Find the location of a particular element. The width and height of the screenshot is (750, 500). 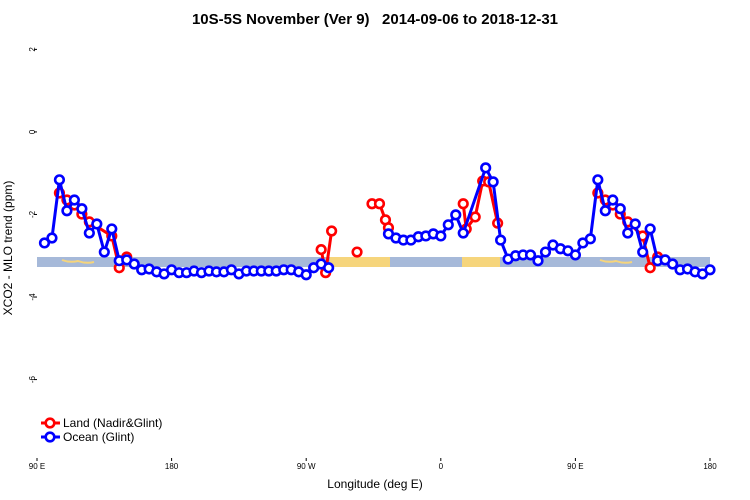

x-tick-label: 90 W is located at coordinates (306, 466).